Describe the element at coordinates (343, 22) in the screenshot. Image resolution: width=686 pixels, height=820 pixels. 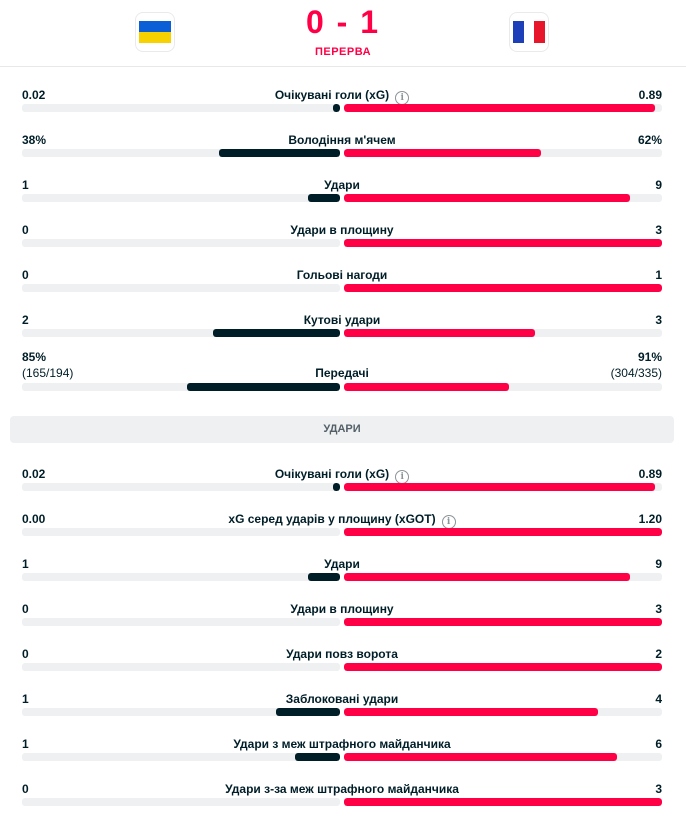
I see `match-score: 0 - 1` at that location.